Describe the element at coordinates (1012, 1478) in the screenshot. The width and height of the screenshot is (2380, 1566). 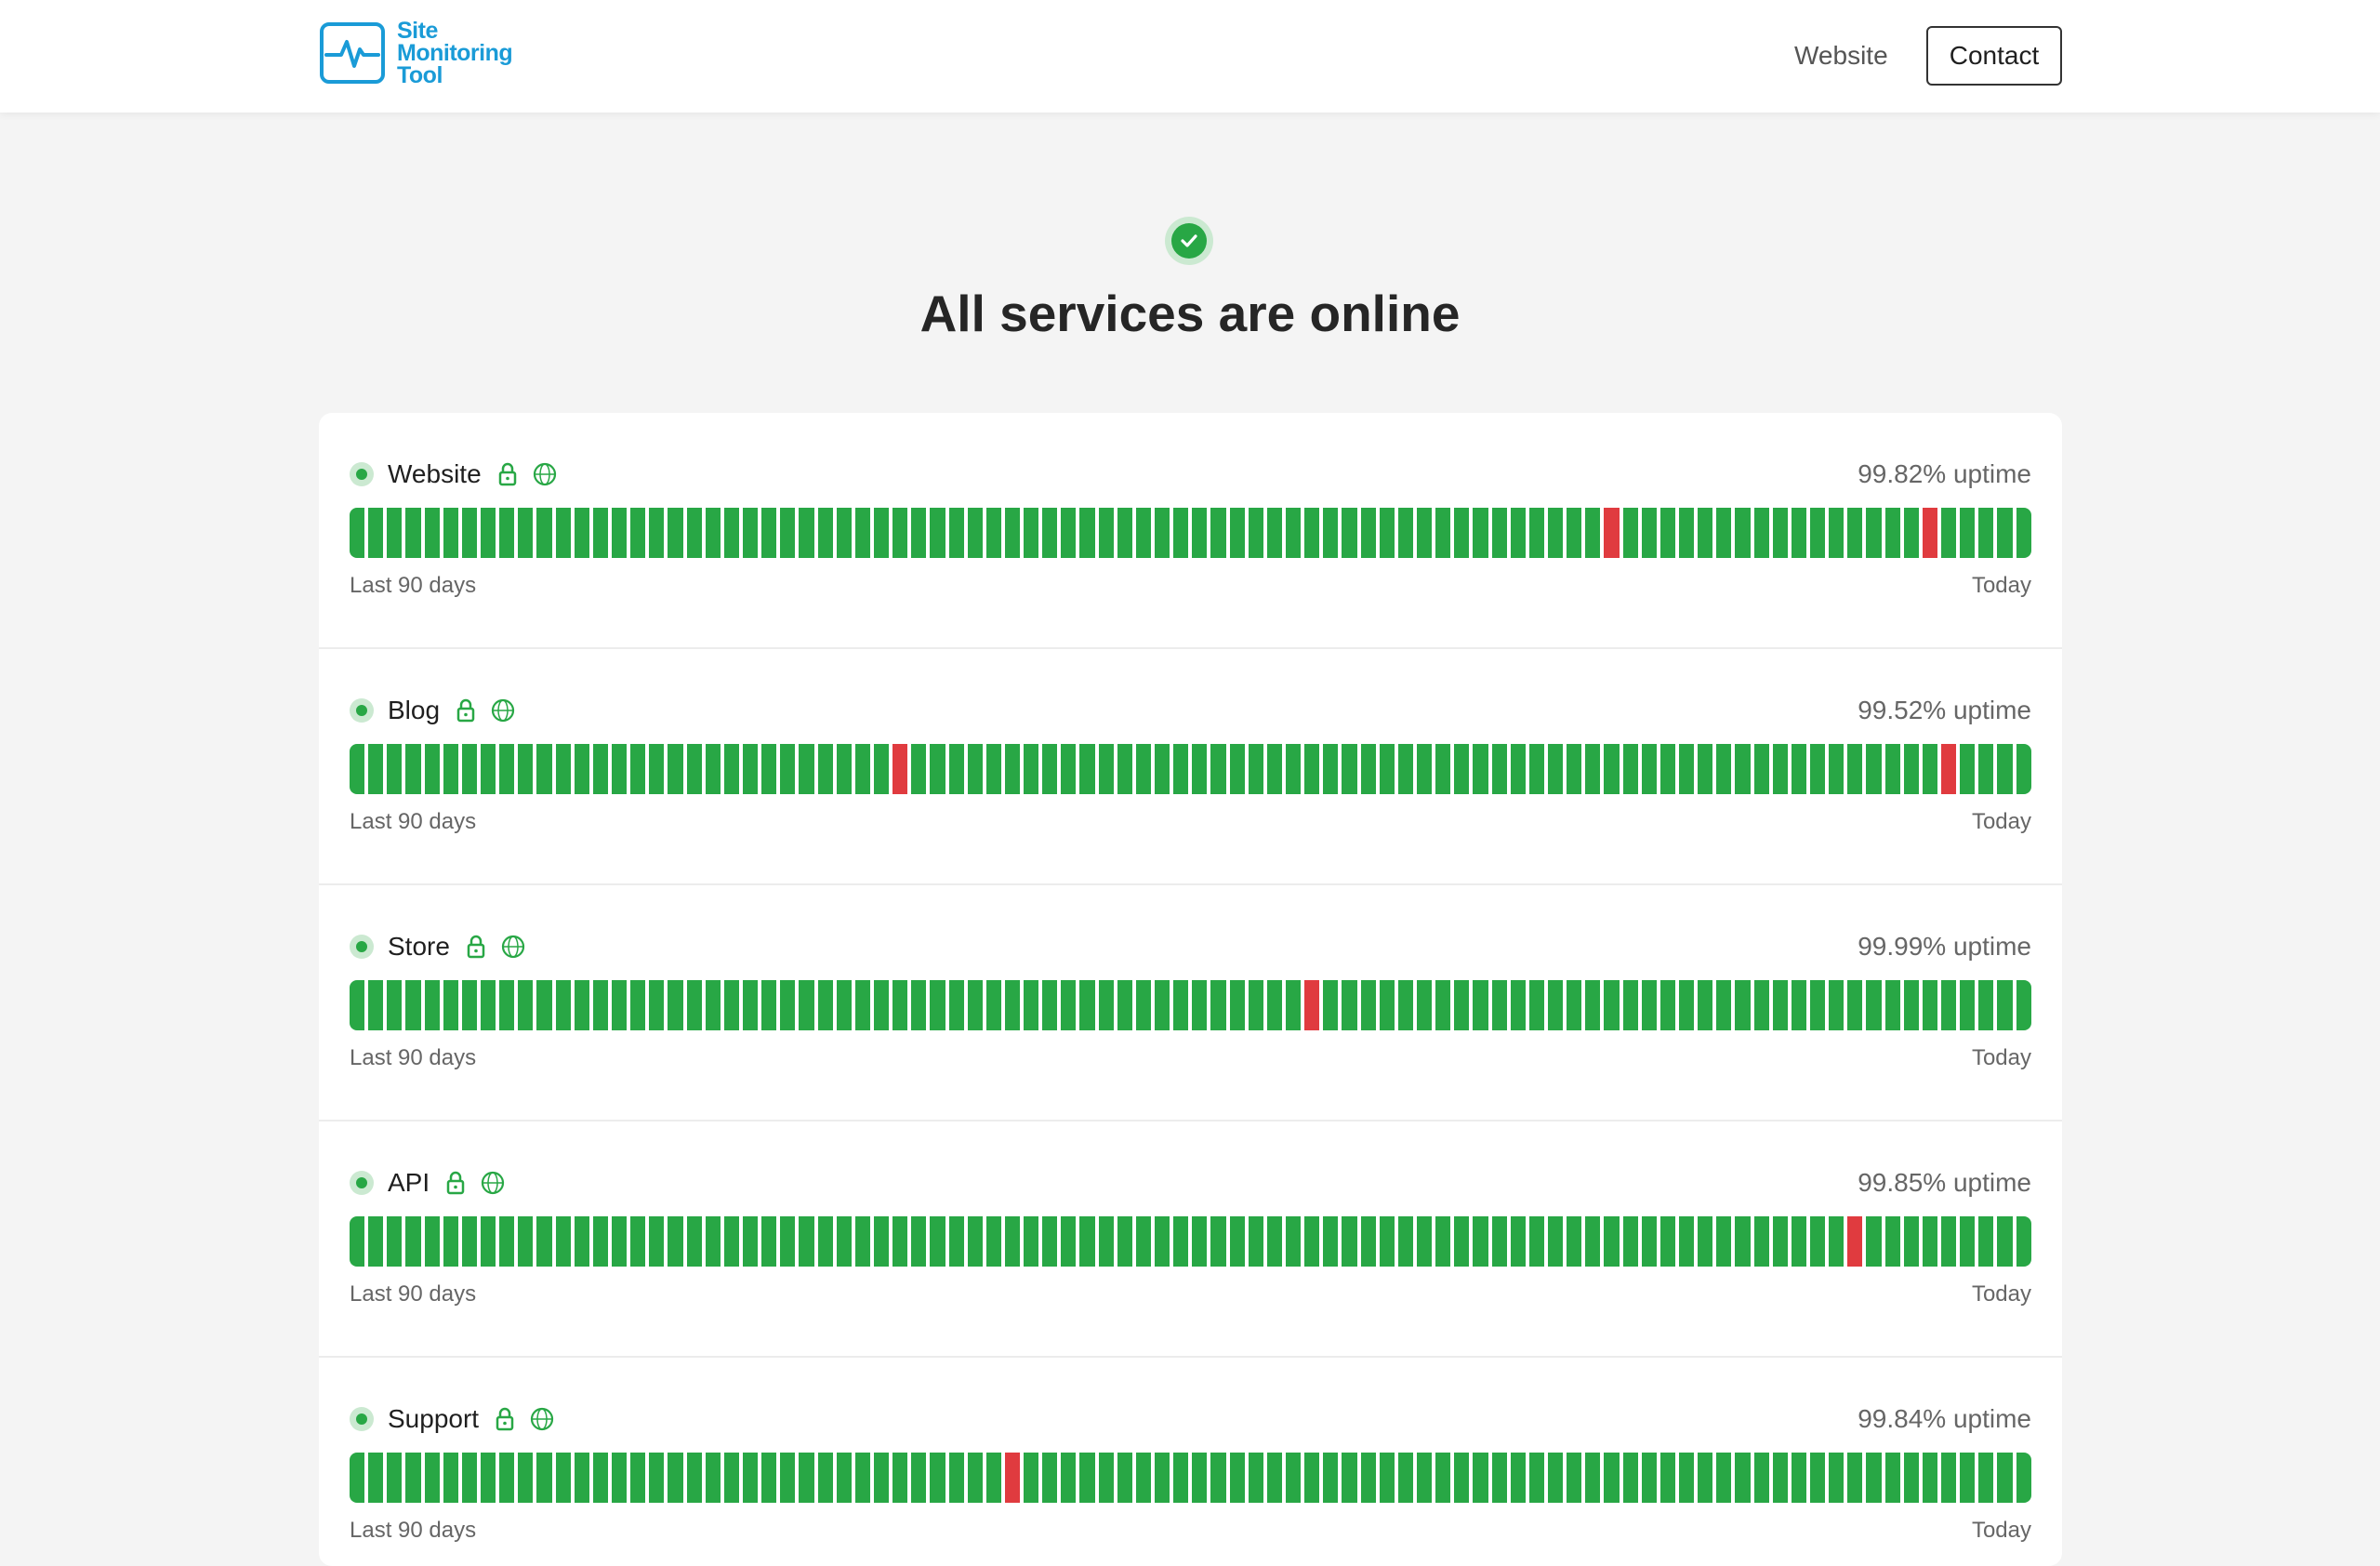
I see `uptime-day-bar-down` at that location.